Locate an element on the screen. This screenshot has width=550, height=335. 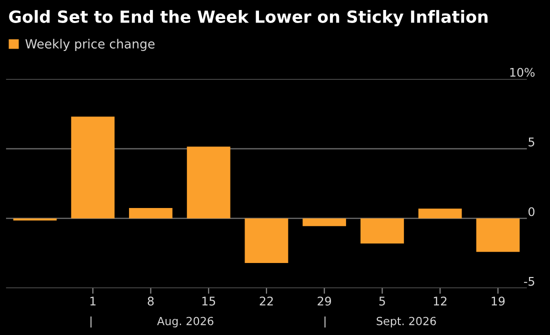
x-tick-label: 1 is located at coordinates (93, 301).